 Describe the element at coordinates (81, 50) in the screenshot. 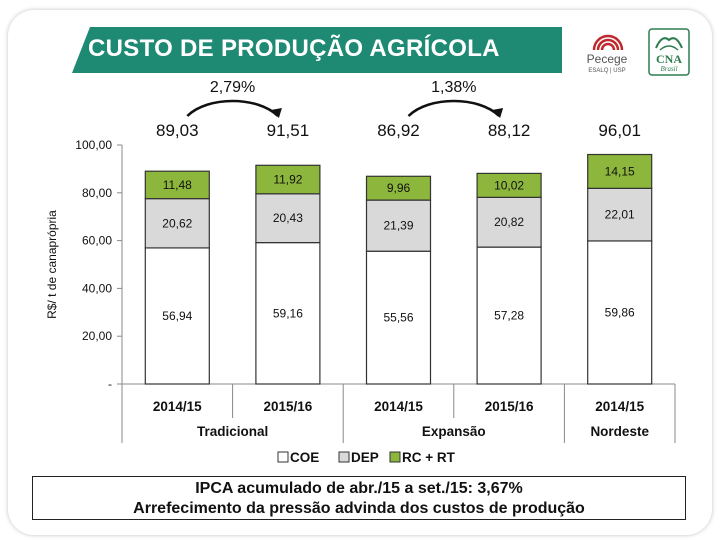

I see `title-band-notch` at that location.